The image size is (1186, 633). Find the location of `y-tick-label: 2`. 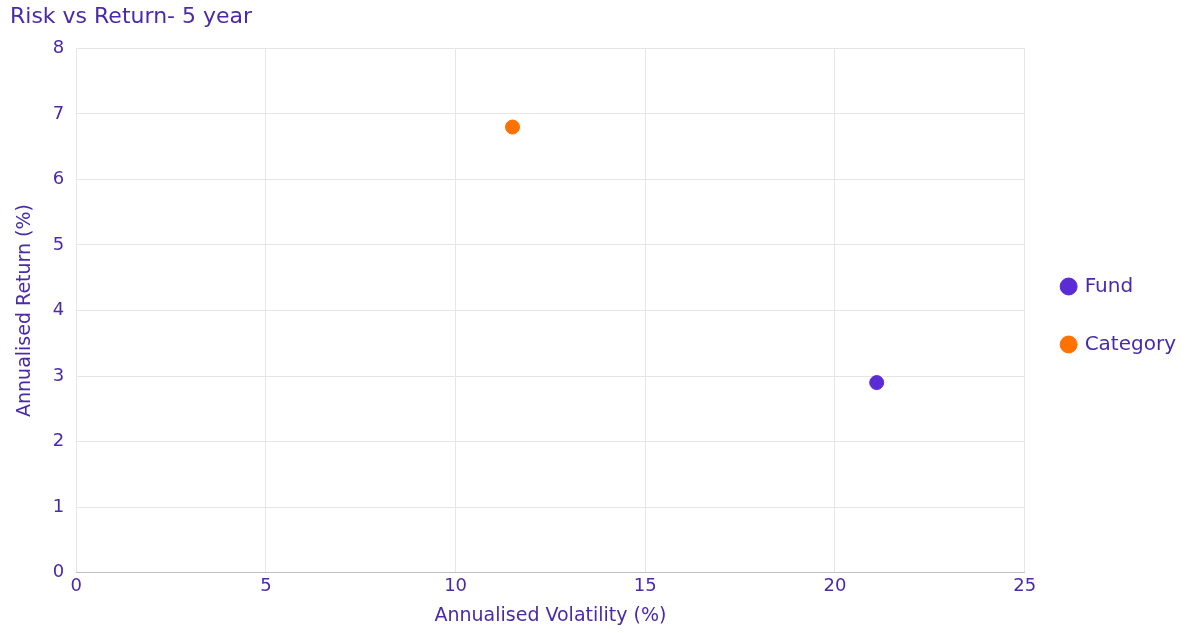

y-tick-label: 2 is located at coordinates (58, 440).